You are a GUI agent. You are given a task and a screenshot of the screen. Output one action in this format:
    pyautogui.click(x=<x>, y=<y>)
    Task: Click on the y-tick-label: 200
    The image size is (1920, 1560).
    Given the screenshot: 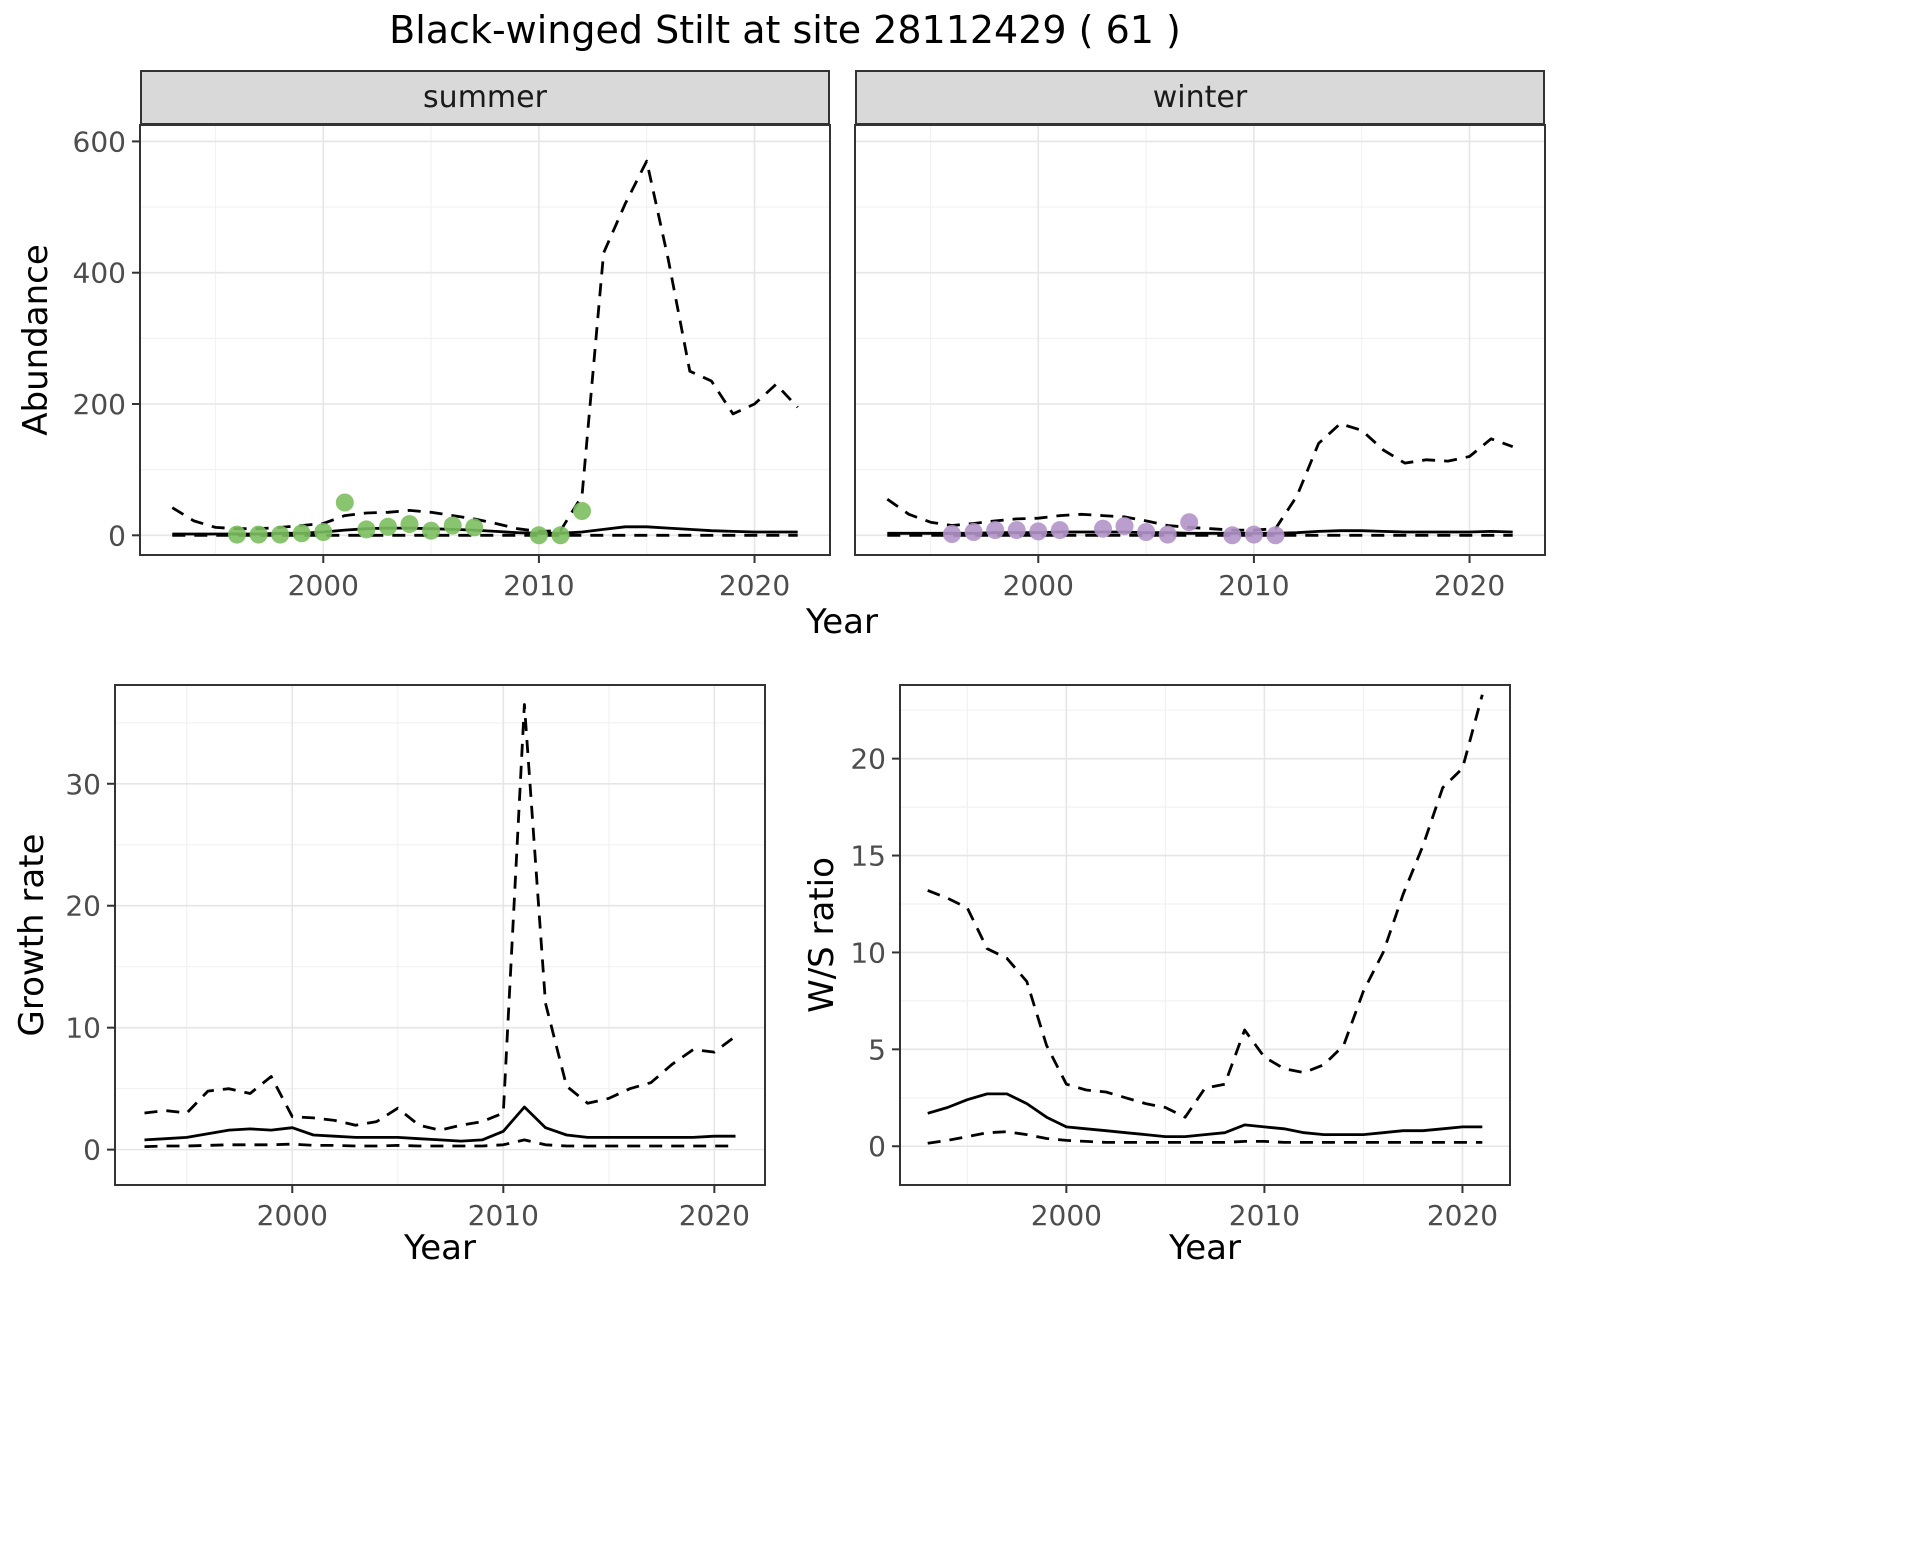 What is the action you would take?
    pyautogui.click(x=99, y=404)
    